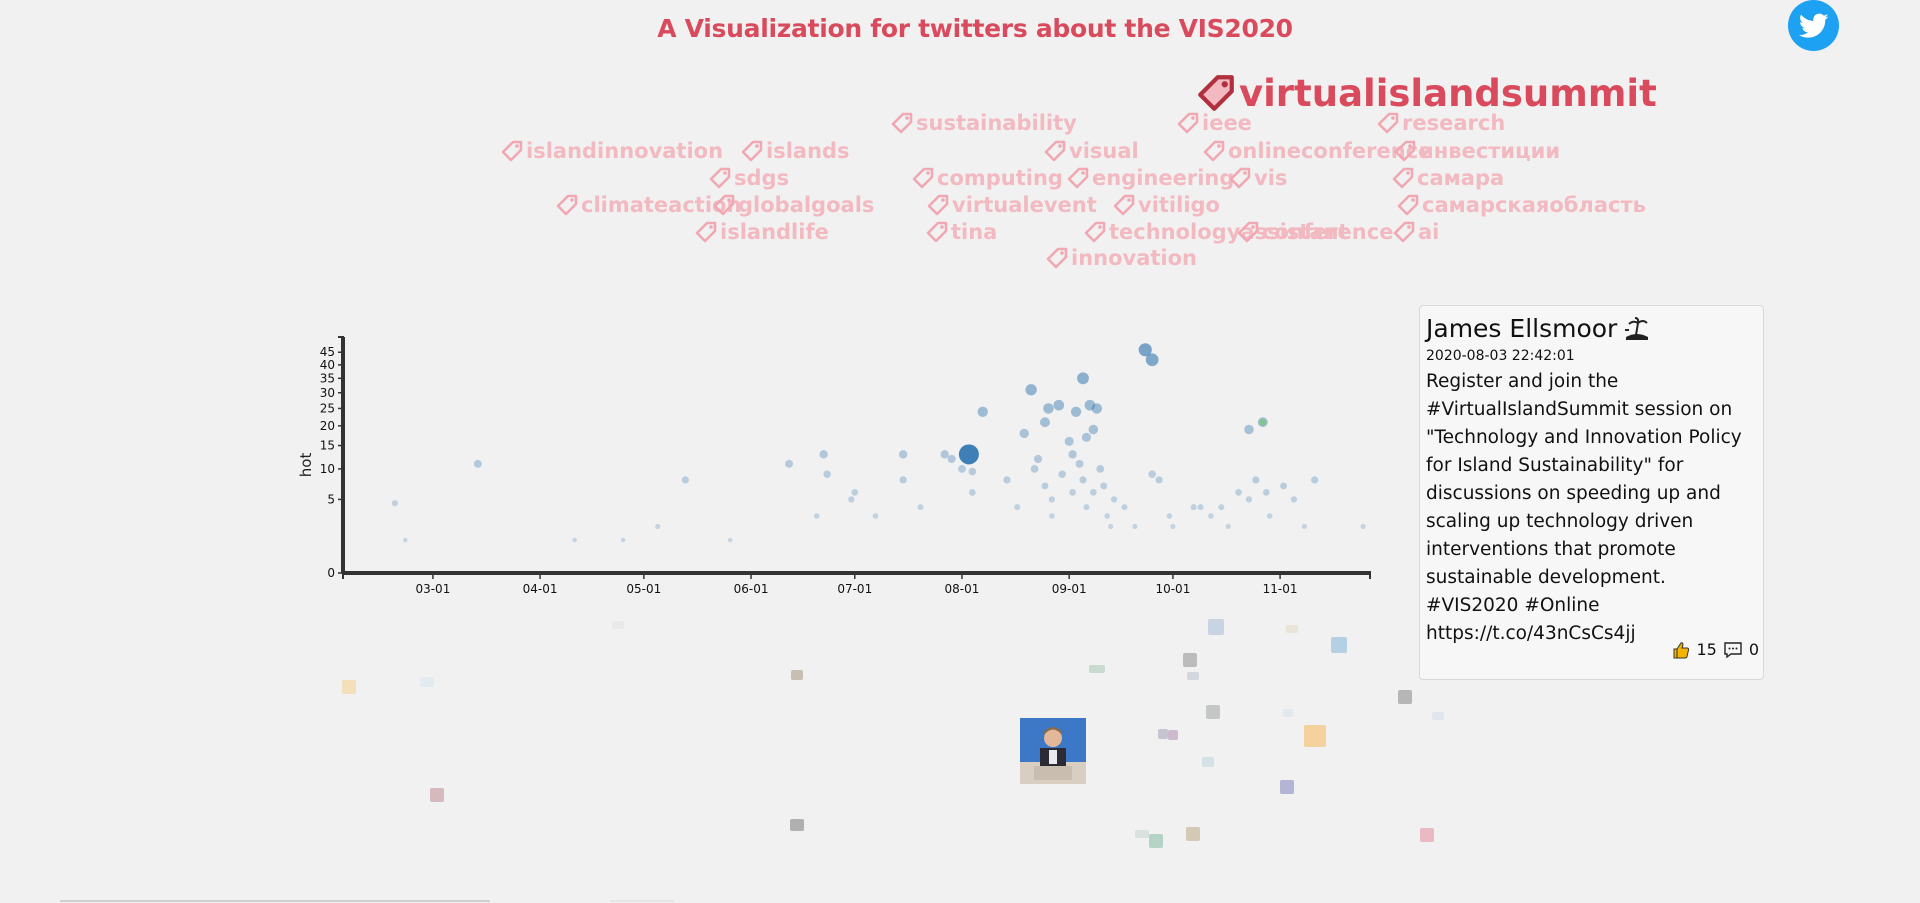 This screenshot has width=1920, height=903. I want to click on tag-19: islandlife, so click(761, 232).